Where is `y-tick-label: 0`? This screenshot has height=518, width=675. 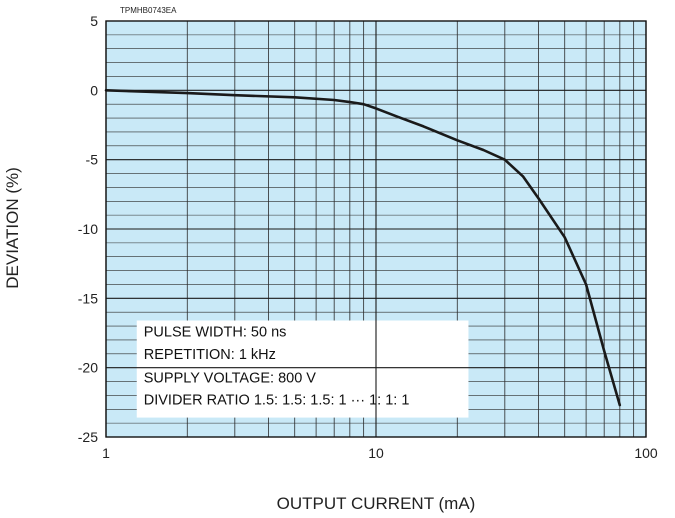 y-tick-label: 0 is located at coordinates (94, 90).